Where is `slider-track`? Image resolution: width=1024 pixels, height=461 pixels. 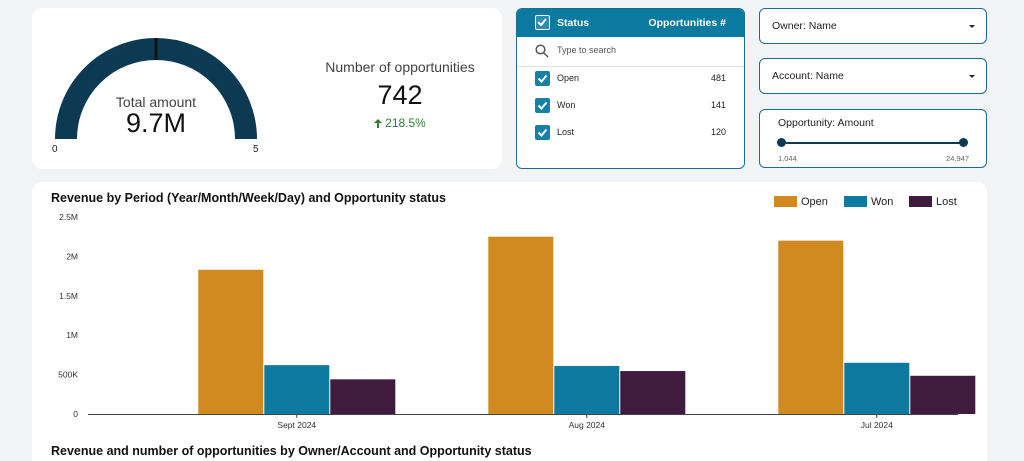 slider-track is located at coordinates (872, 143).